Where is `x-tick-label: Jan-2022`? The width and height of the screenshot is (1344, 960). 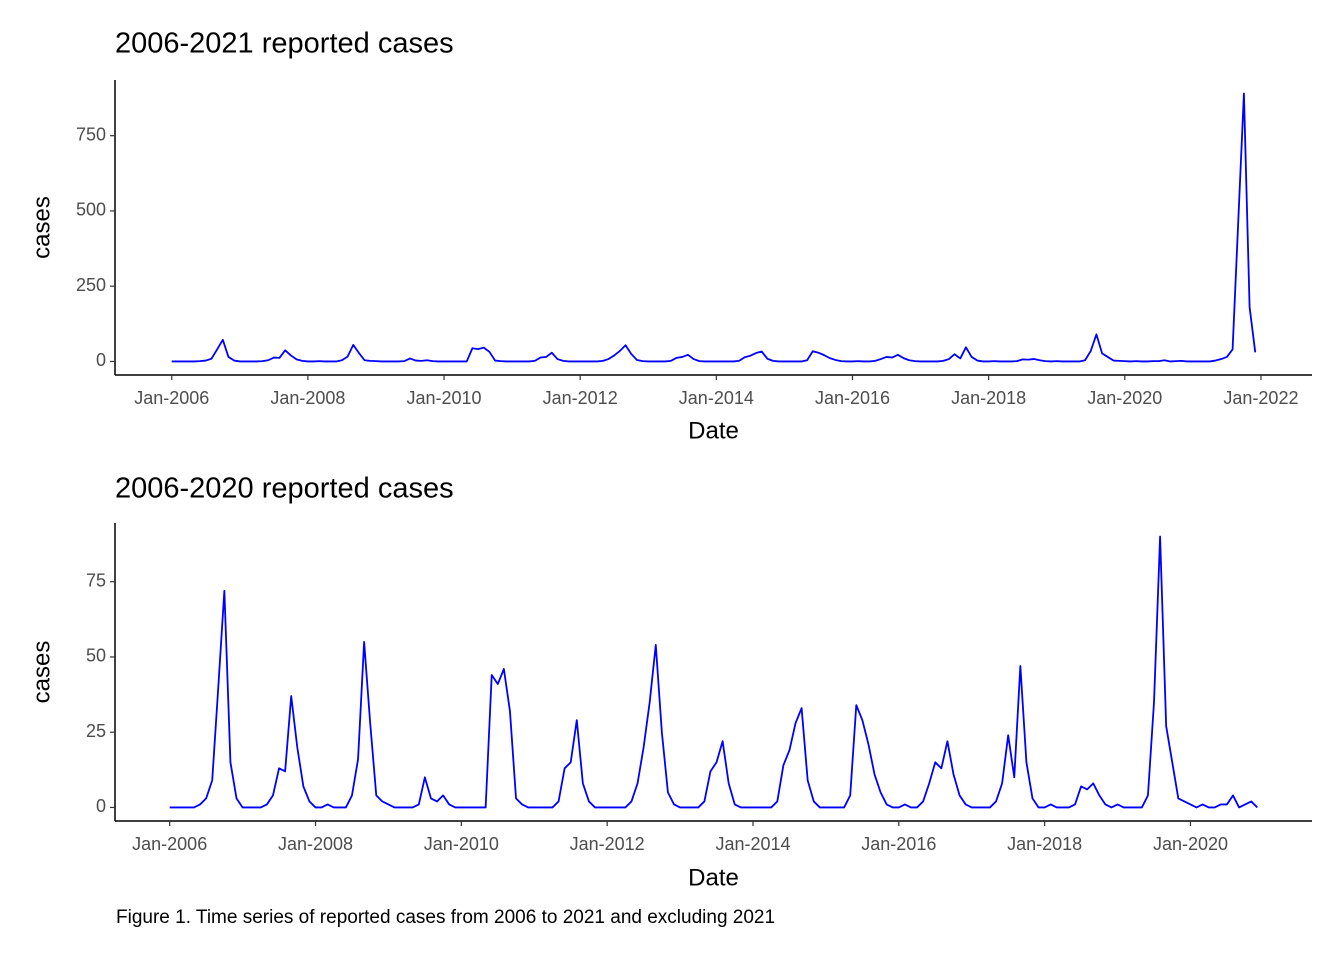
x-tick-label: Jan-2022 is located at coordinates (1260, 398).